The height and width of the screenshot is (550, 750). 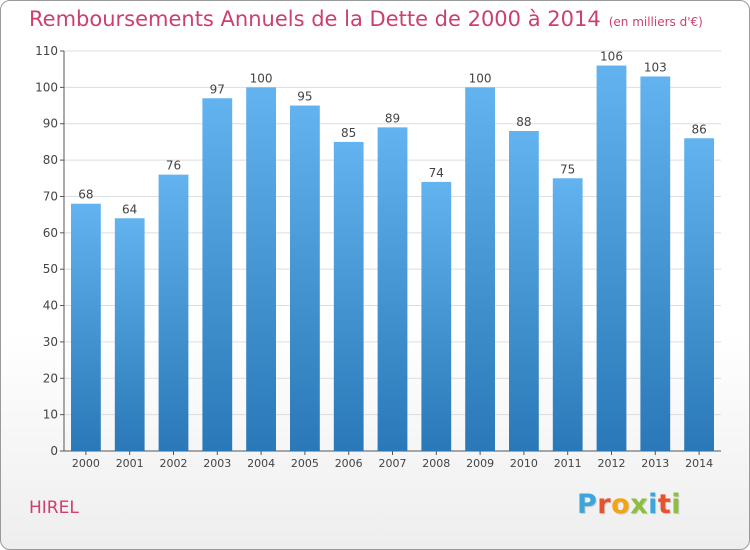 What do you see at coordinates (524, 291) in the screenshot?
I see `bar-2010` at bounding box center [524, 291].